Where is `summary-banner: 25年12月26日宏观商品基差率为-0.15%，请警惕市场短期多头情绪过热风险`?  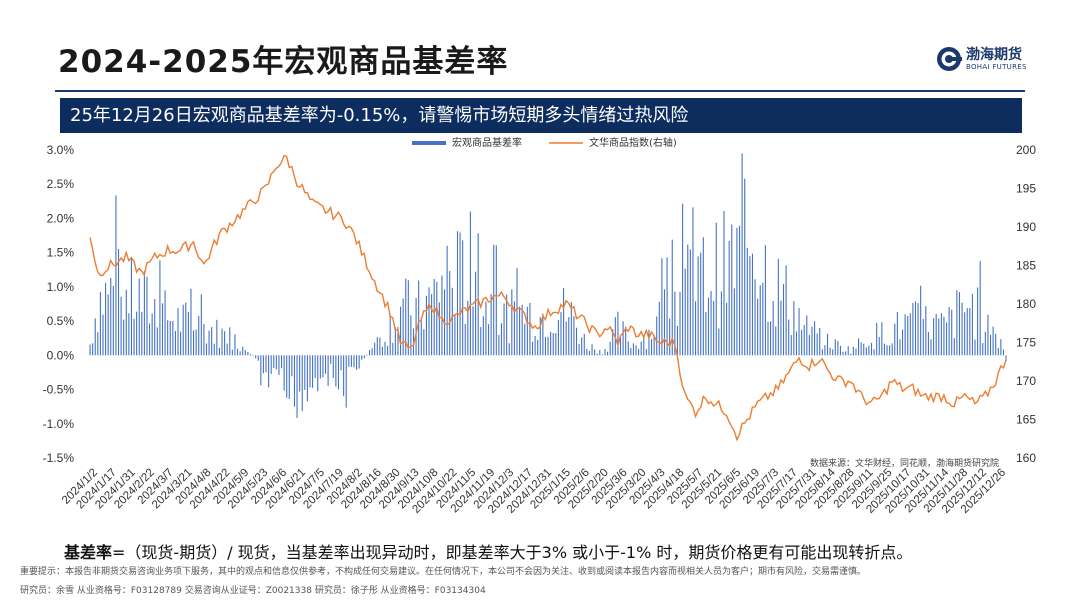
summary-banner: 25年12月26日宏观商品基差率为-0.15%，请警惕市场短期多头情绪过热风险 is located at coordinates (541, 115).